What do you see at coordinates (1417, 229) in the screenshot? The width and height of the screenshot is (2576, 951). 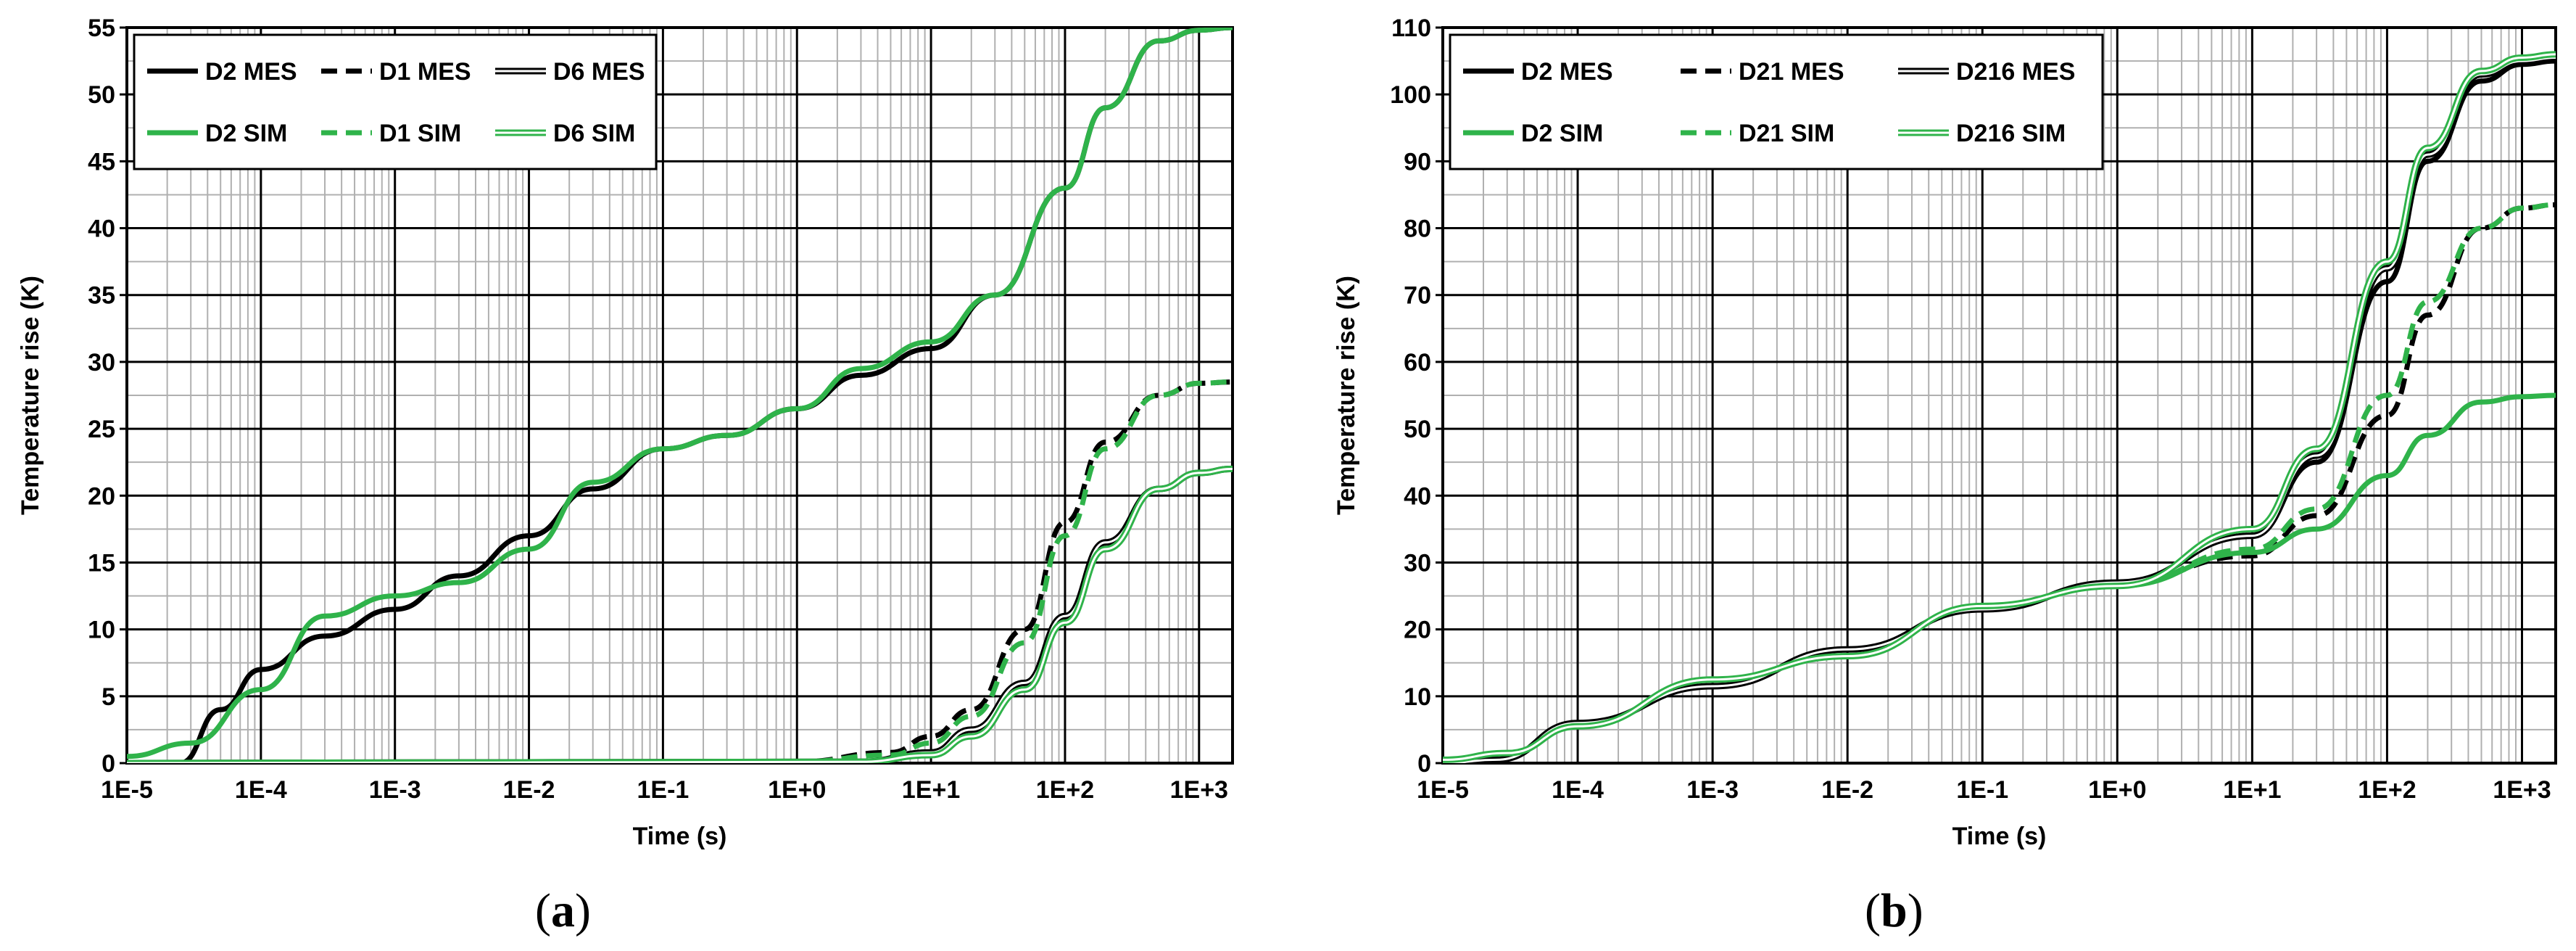 I see `y-tick-label: 80` at bounding box center [1417, 229].